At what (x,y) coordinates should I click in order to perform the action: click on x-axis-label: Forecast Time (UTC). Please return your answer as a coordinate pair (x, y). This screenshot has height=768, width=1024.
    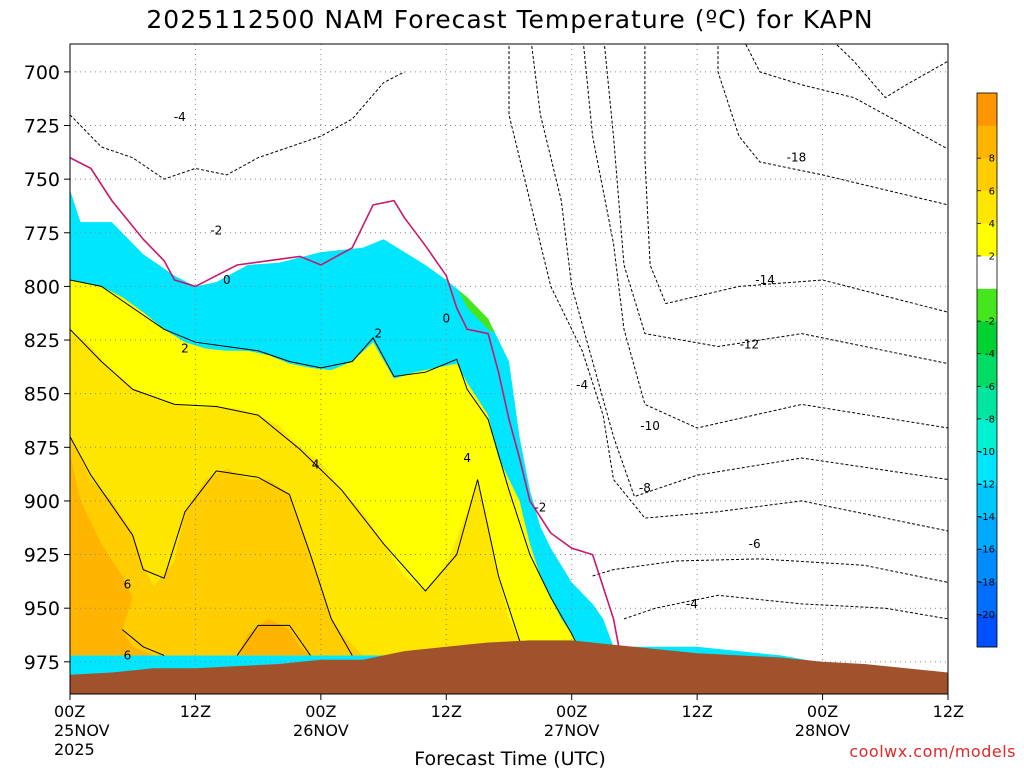
    Looking at the image, I should click on (509, 758).